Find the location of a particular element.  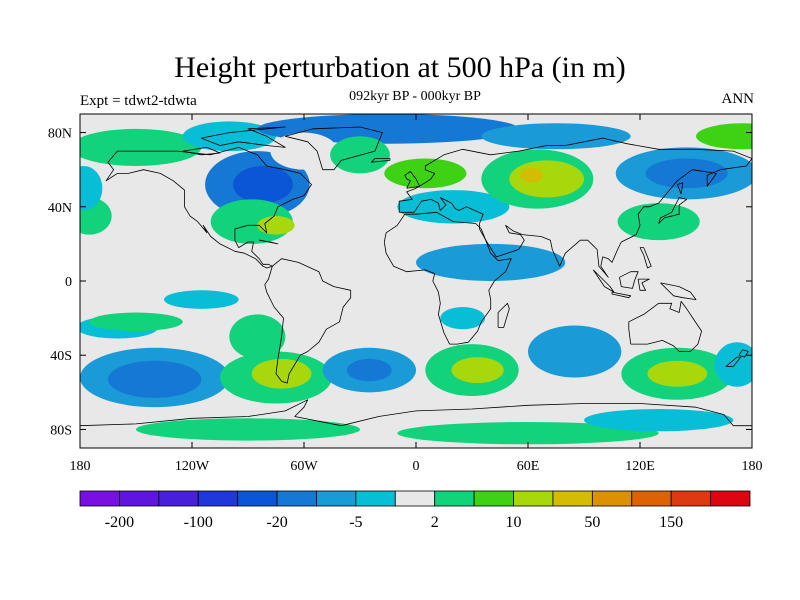

lon-tick-label: 60E is located at coordinates (528, 466).